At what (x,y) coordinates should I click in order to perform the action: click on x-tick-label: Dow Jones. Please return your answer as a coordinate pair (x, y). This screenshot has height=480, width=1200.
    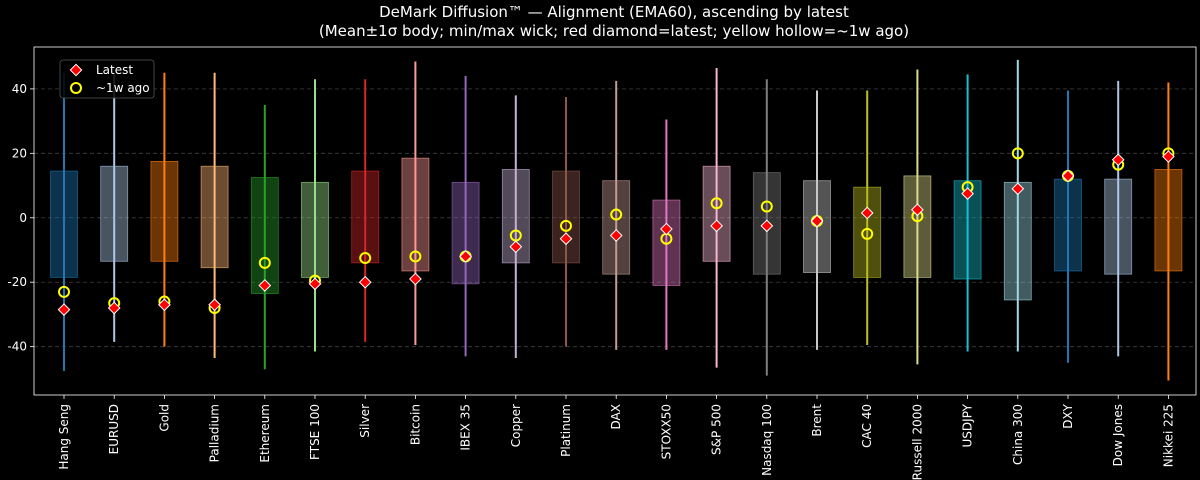
    Looking at the image, I should click on (1118, 435).